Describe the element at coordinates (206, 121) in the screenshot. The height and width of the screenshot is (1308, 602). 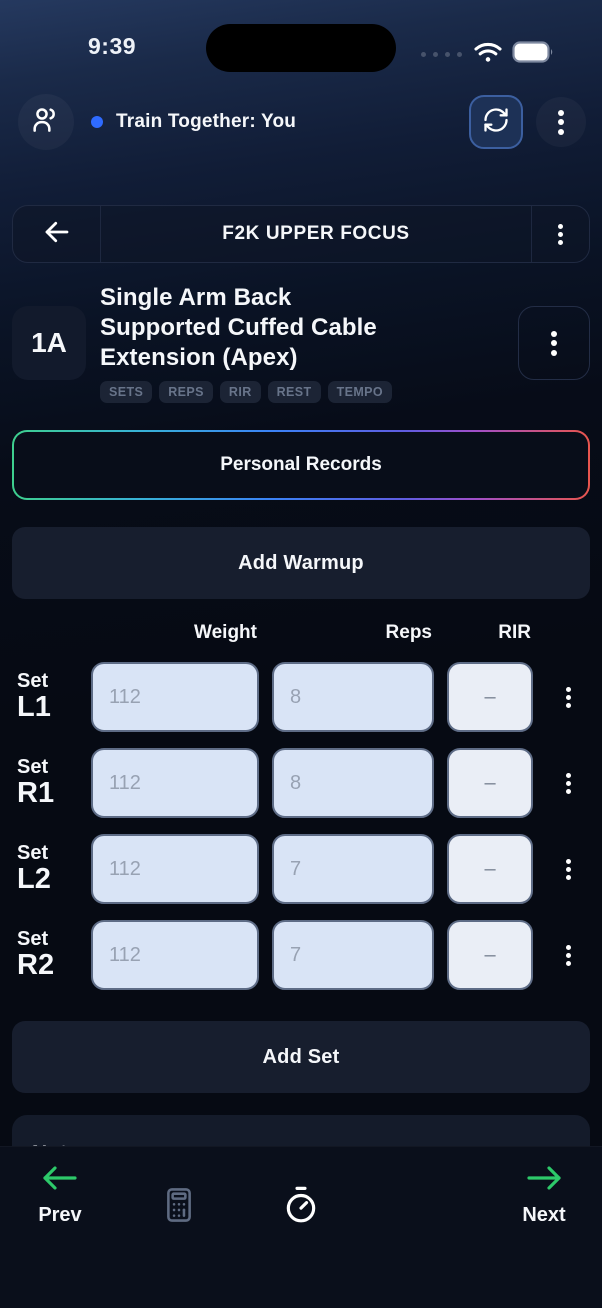
I see `train-together-label: Train Together: You` at that location.